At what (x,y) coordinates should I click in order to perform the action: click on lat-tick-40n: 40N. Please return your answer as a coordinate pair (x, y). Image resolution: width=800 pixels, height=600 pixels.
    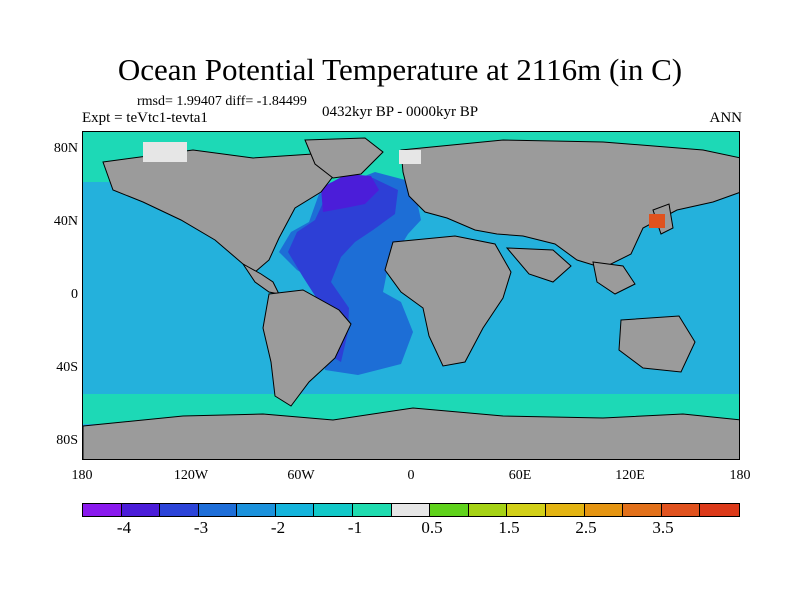
    Looking at the image, I should click on (65, 221).